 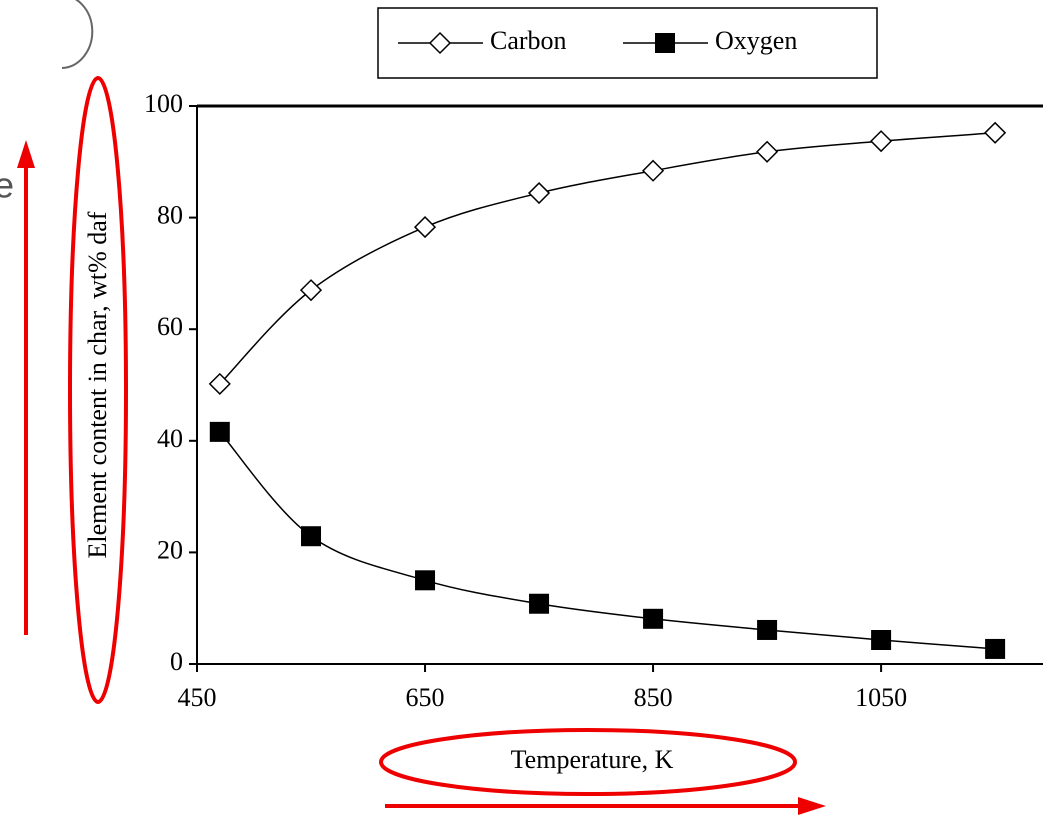 What do you see at coordinates (97, 384) in the screenshot?
I see `y-axis-label: Element content in char, wt% daf` at bounding box center [97, 384].